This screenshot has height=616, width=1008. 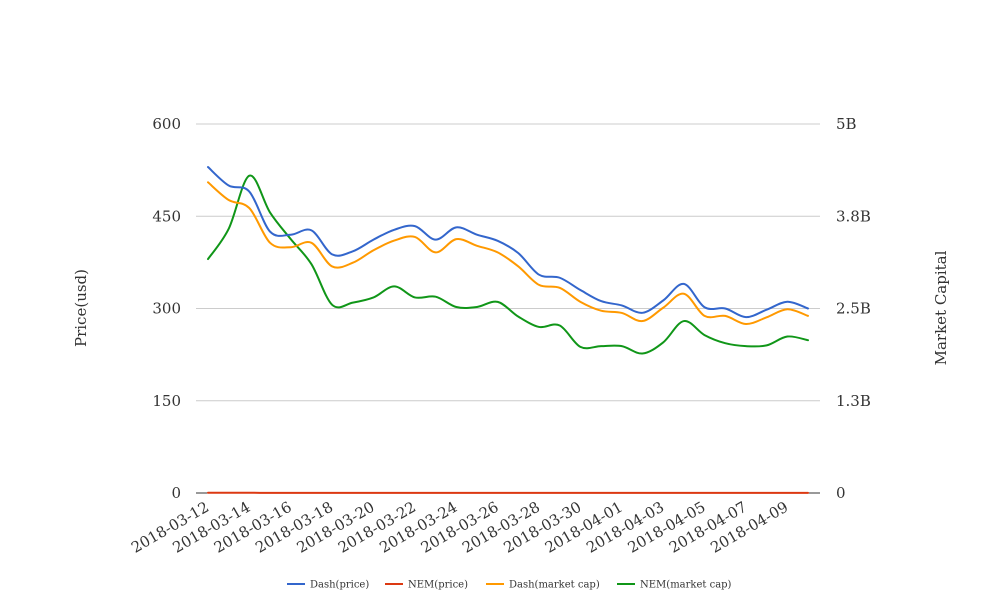 What do you see at coordinates (554, 585) in the screenshot?
I see `legend-label: Dash(market cap)` at bounding box center [554, 585].